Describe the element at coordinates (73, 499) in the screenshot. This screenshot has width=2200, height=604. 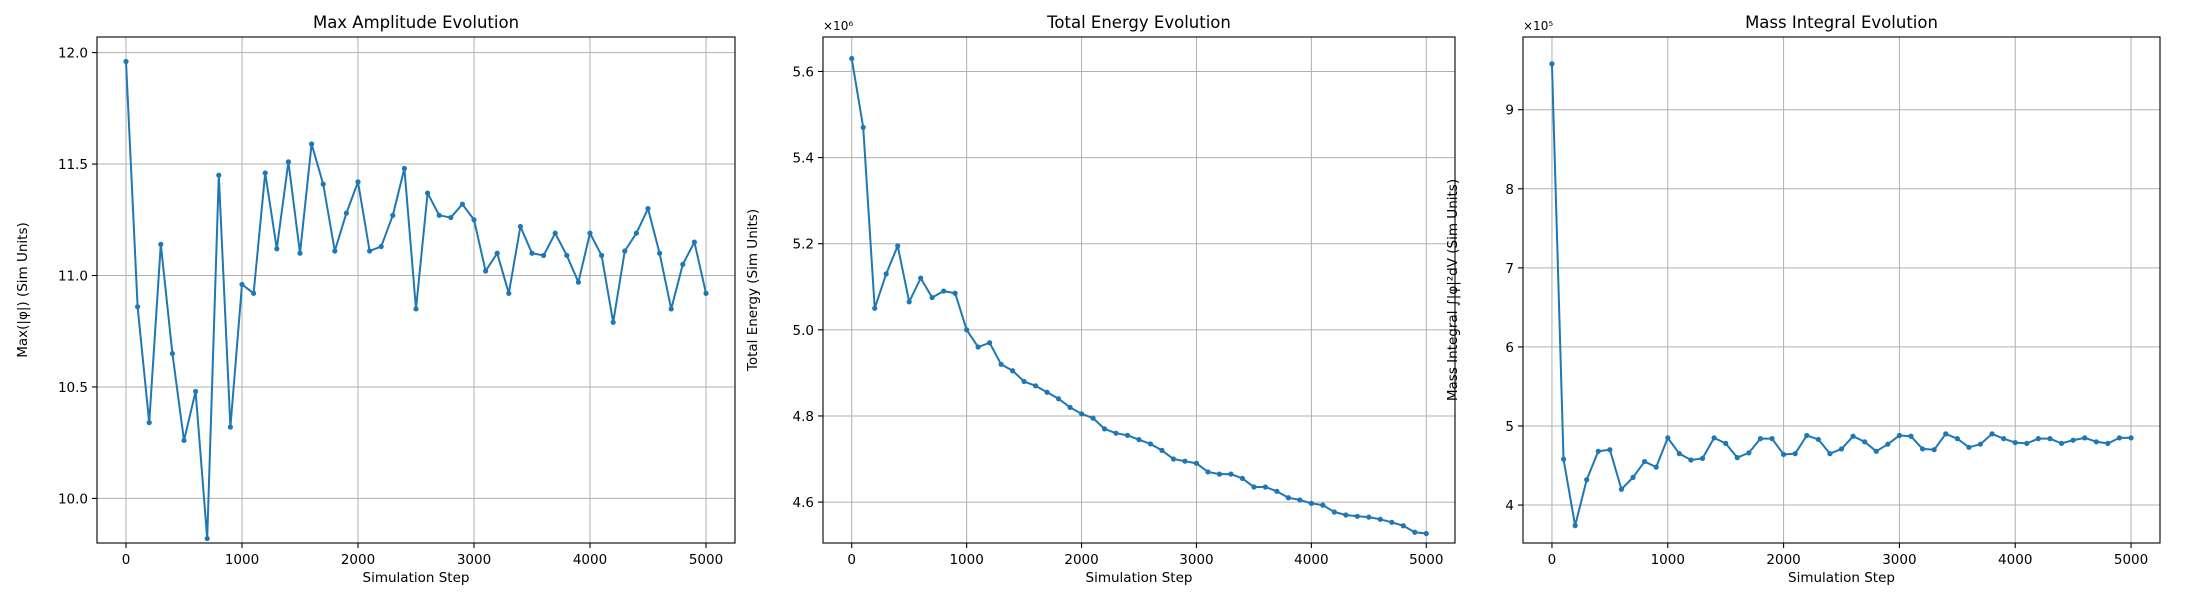
I see `y-tick-label: 10.0` at that location.